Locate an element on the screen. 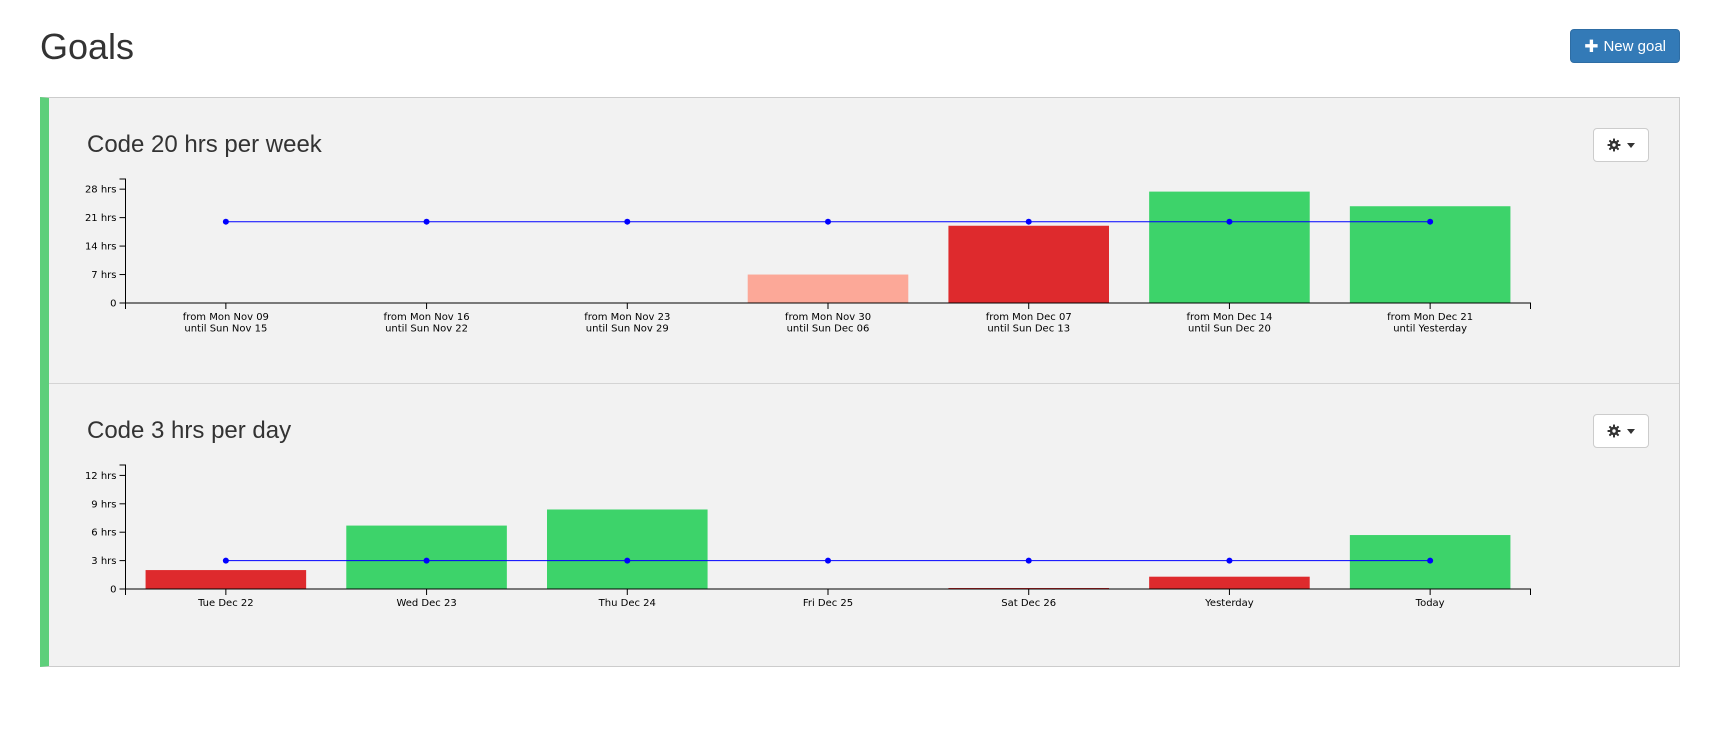  page-title: Goals is located at coordinates (87, 46).